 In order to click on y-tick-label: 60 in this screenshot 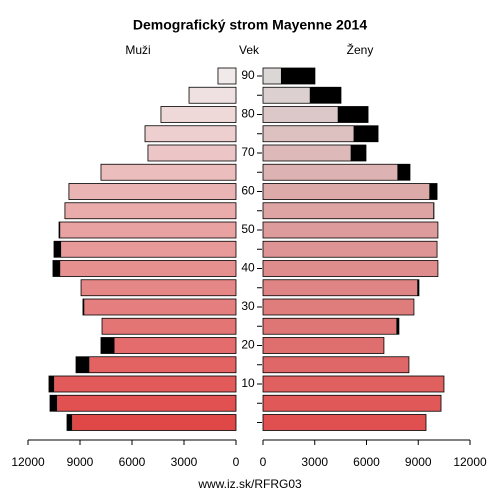, I will do `click(248, 191)`.